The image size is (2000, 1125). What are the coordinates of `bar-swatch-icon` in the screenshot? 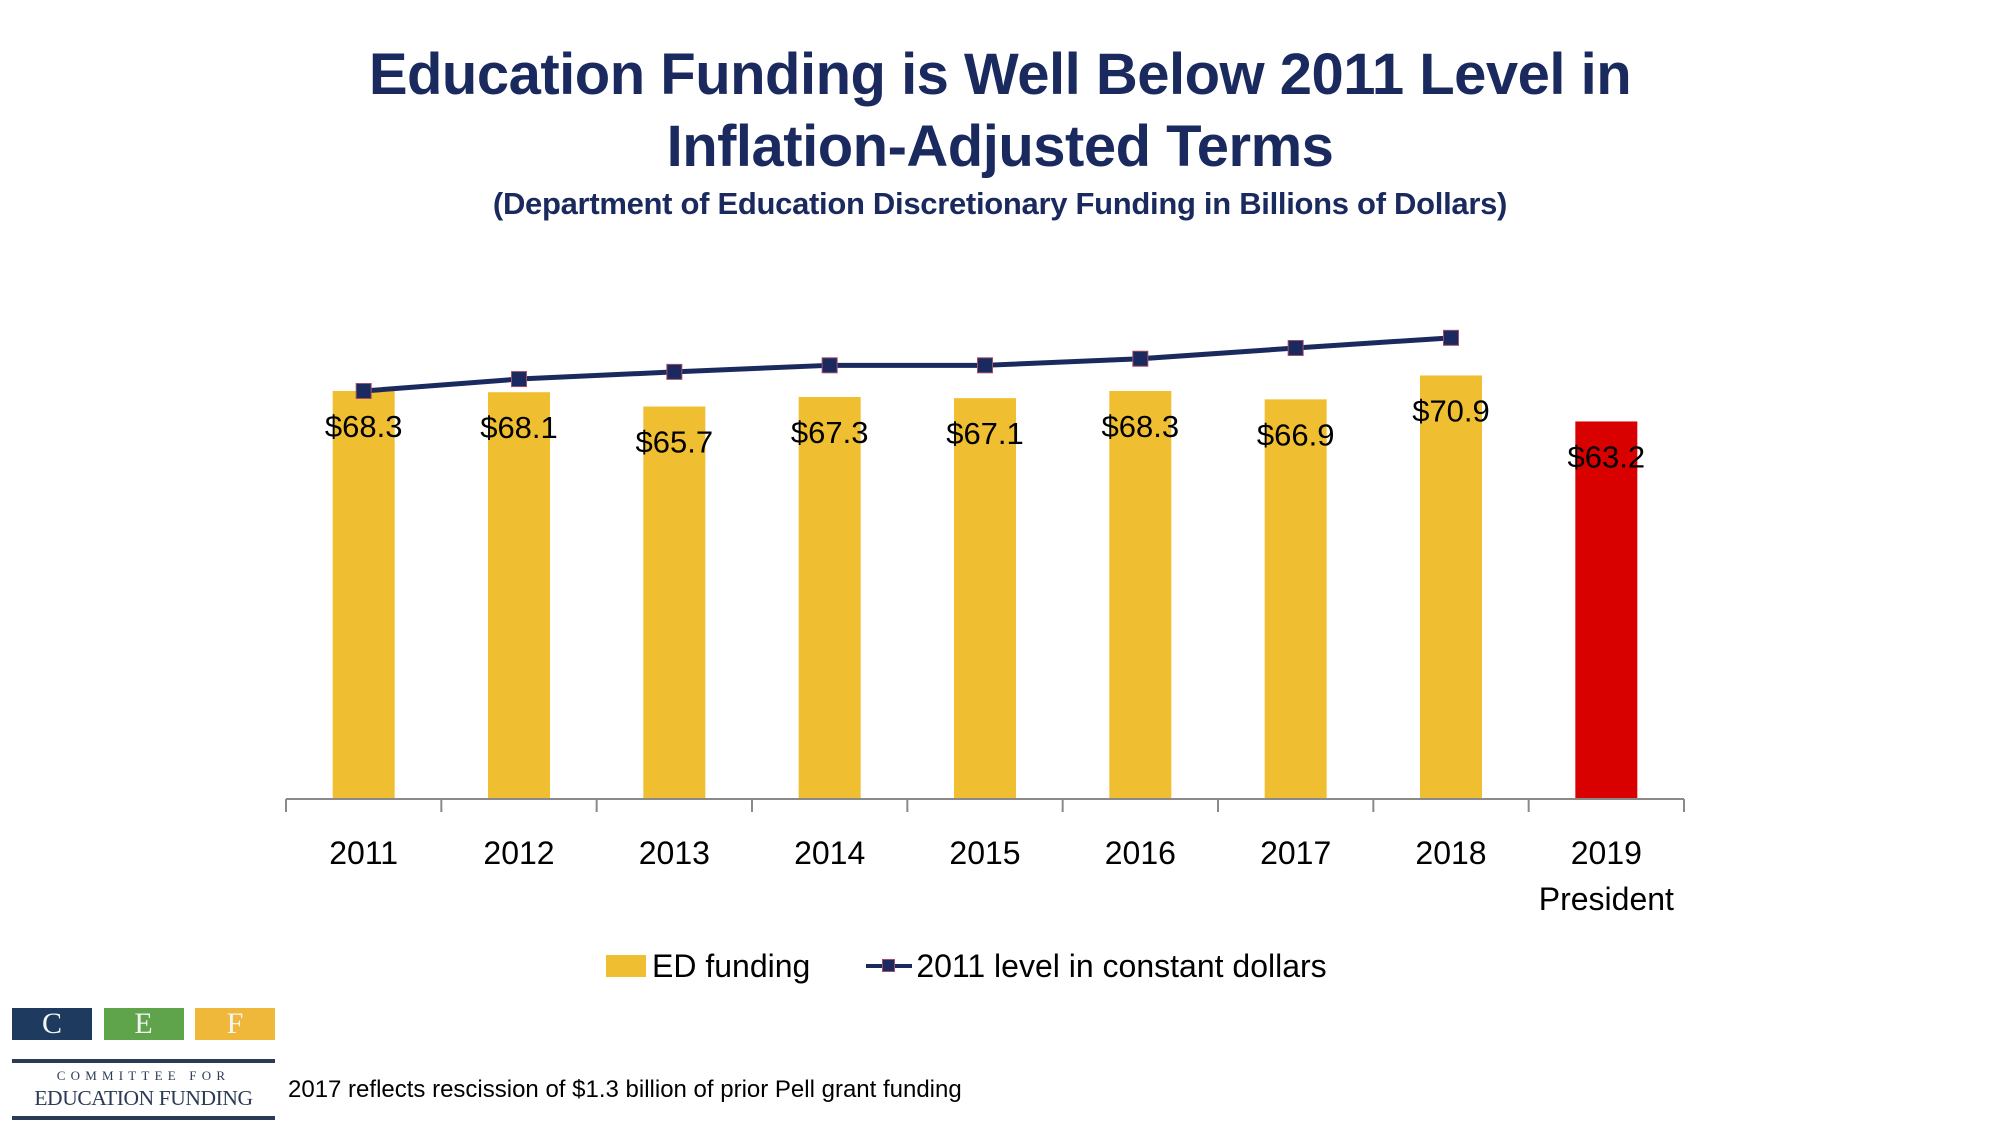 It's located at (626, 966).